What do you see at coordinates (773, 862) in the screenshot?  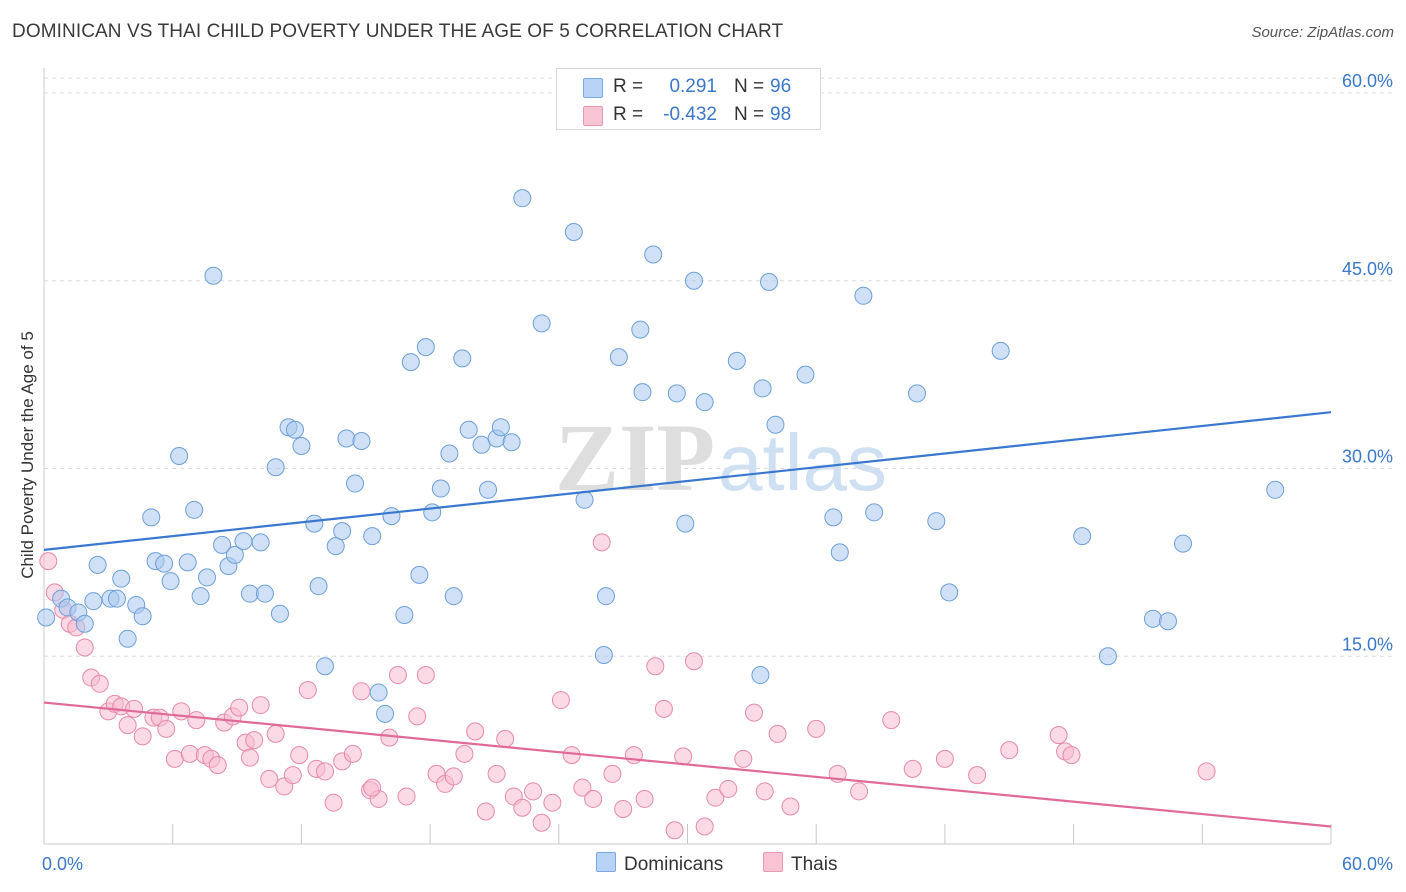 I see `legend-swatch-thais` at bounding box center [773, 862].